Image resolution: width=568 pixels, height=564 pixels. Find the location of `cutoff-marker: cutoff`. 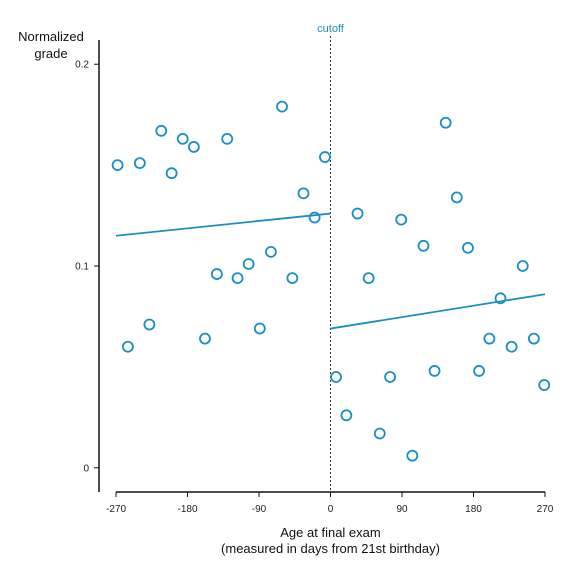

cutoff-marker: cutoff is located at coordinates (331, 257).